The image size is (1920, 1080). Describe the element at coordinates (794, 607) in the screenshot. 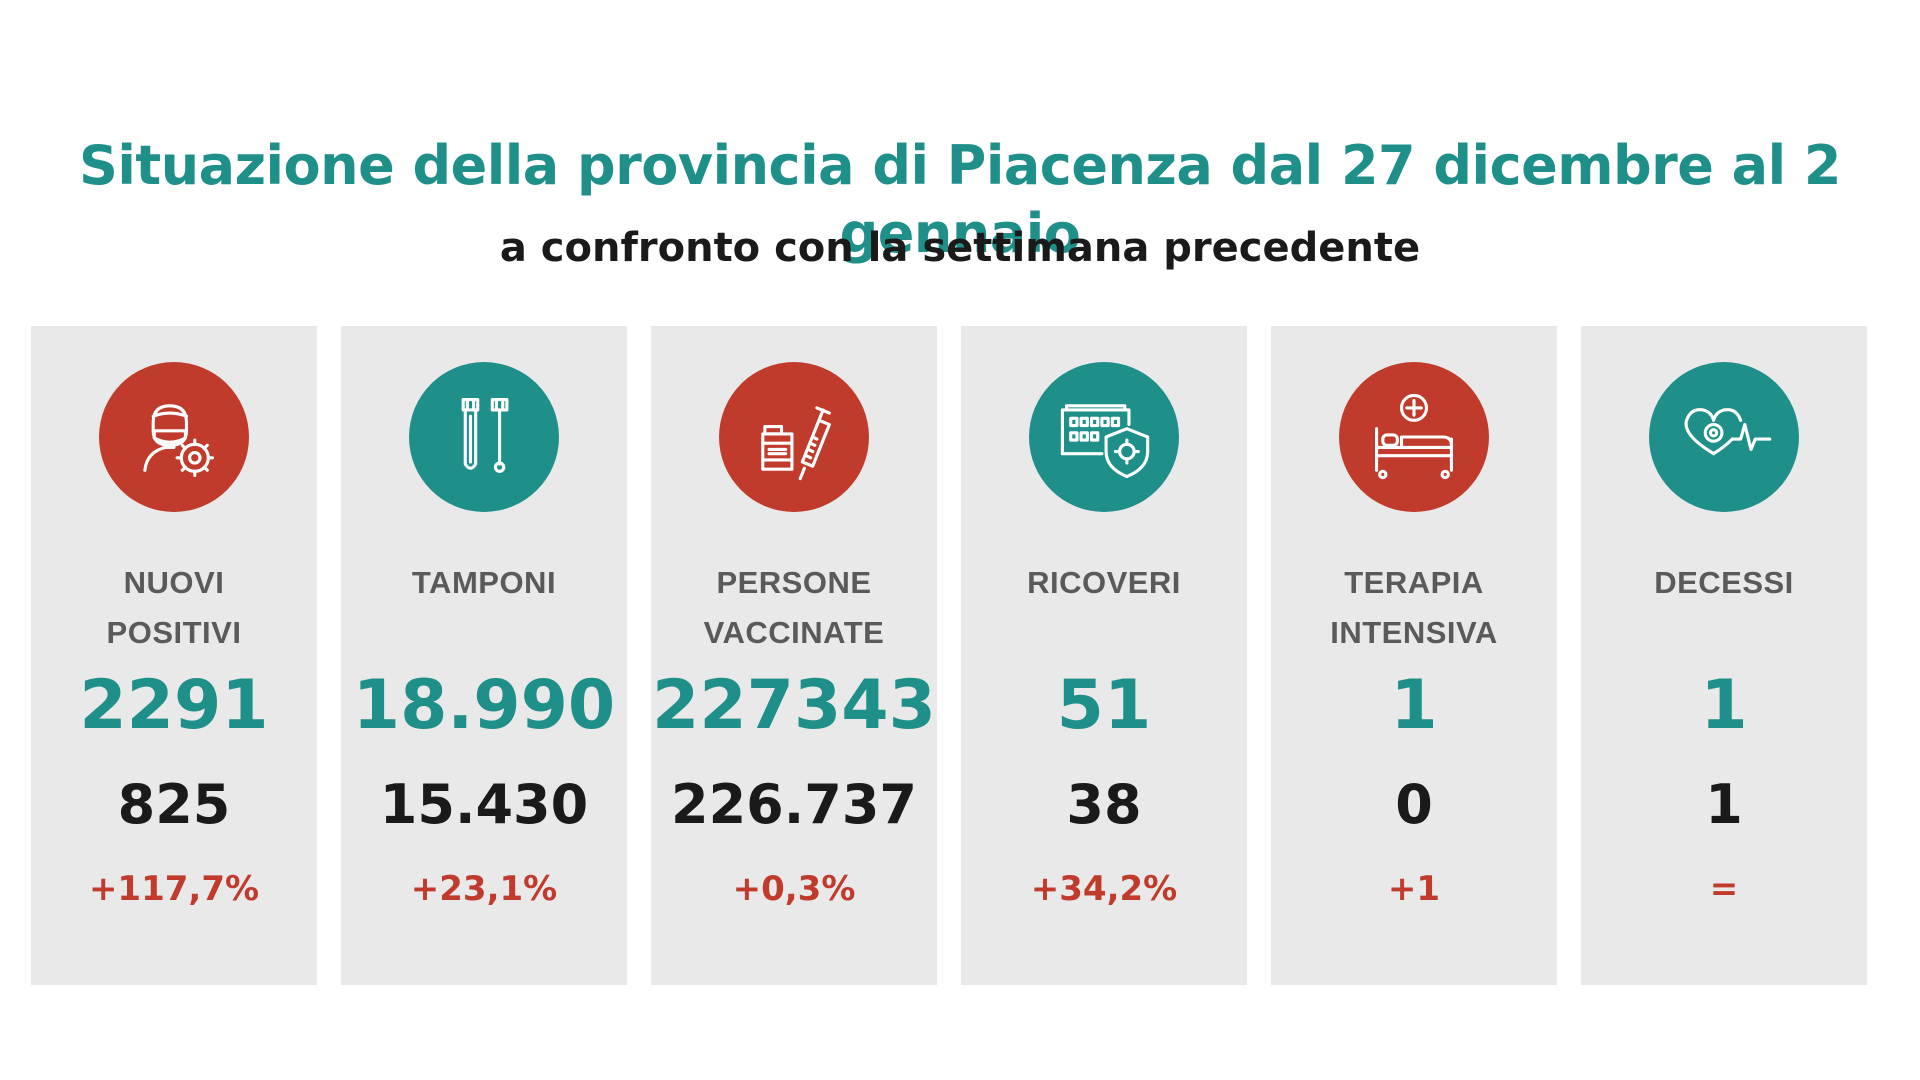

I see `card-label: PERSONE VACCINATE` at that location.